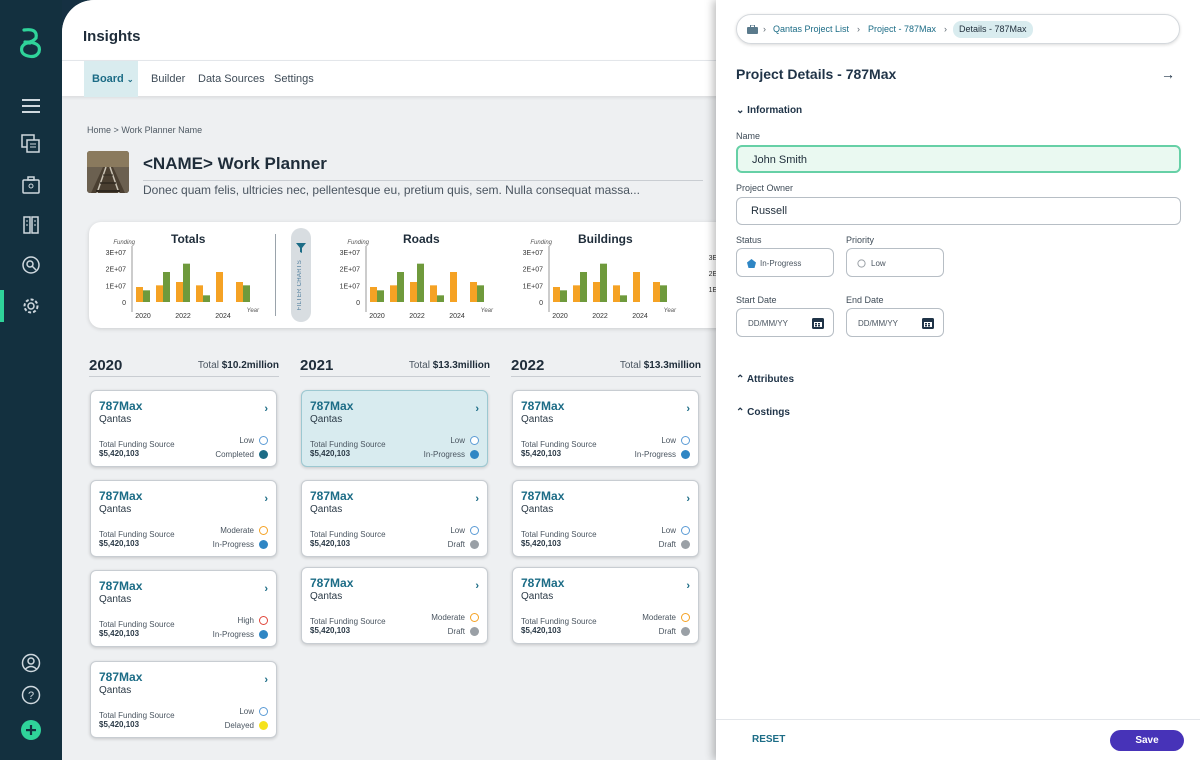  What do you see at coordinates (231, 79) in the screenshot?
I see `tab-data-sources: Data Sources` at bounding box center [231, 79].